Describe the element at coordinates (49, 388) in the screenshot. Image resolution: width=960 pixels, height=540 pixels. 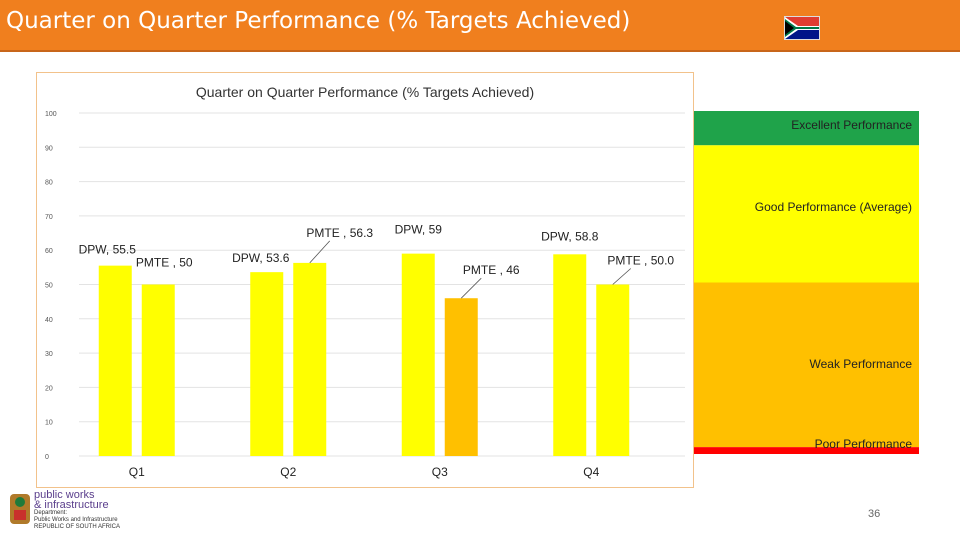
I see `ytick-label-20: 20` at that location.